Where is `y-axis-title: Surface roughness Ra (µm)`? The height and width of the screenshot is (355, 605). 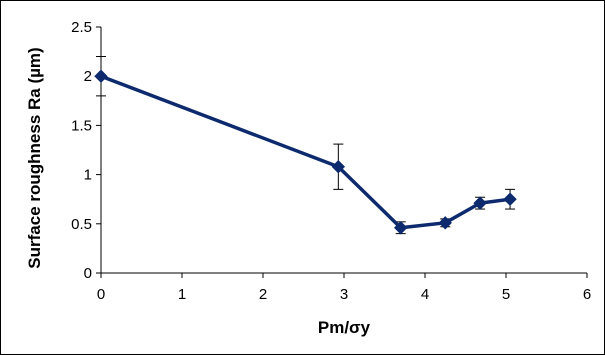 y-axis-title: Surface roughness Ra (µm) is located at coordinates (34, 157).